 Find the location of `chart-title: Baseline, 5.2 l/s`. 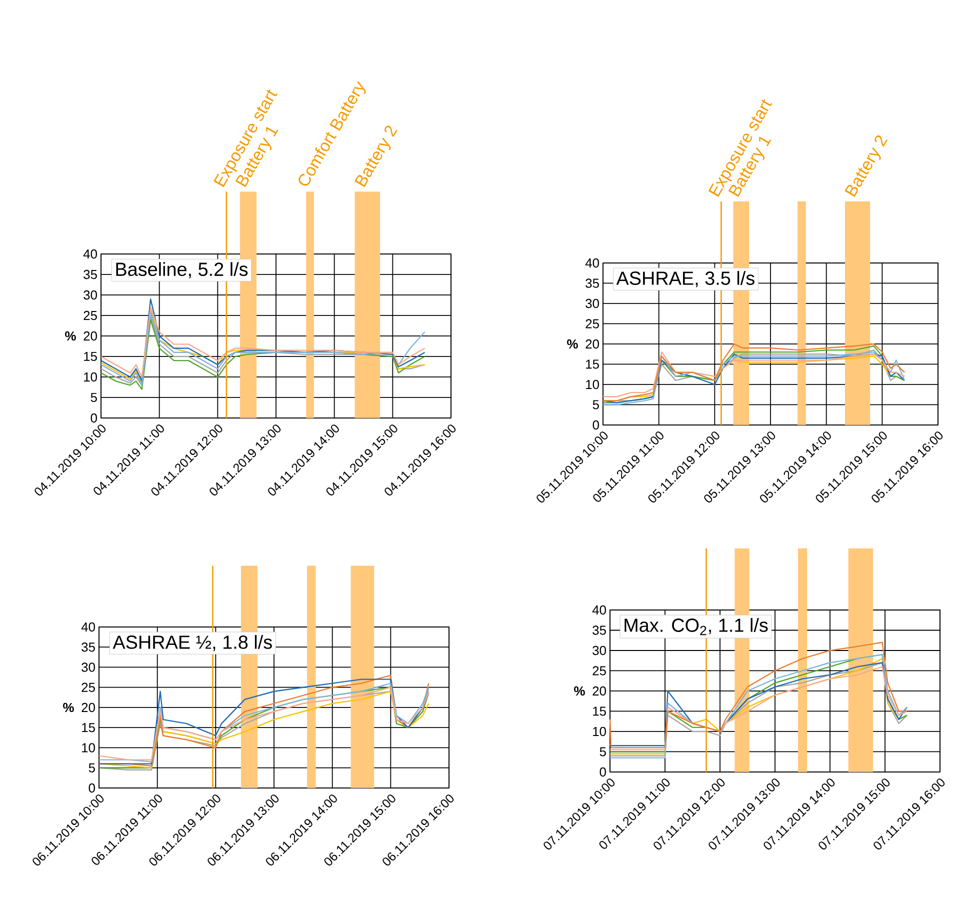

chart-title: Baseline, 5.2 l/s is located at coordinates (182, 270).